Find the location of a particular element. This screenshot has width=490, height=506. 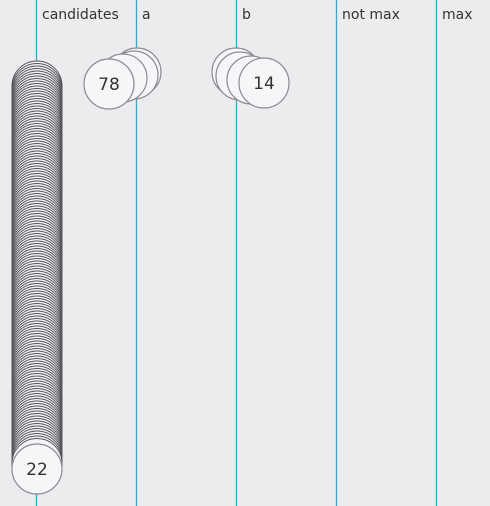

lane-label-candidates: candidates is located at coordinates (80, 15).